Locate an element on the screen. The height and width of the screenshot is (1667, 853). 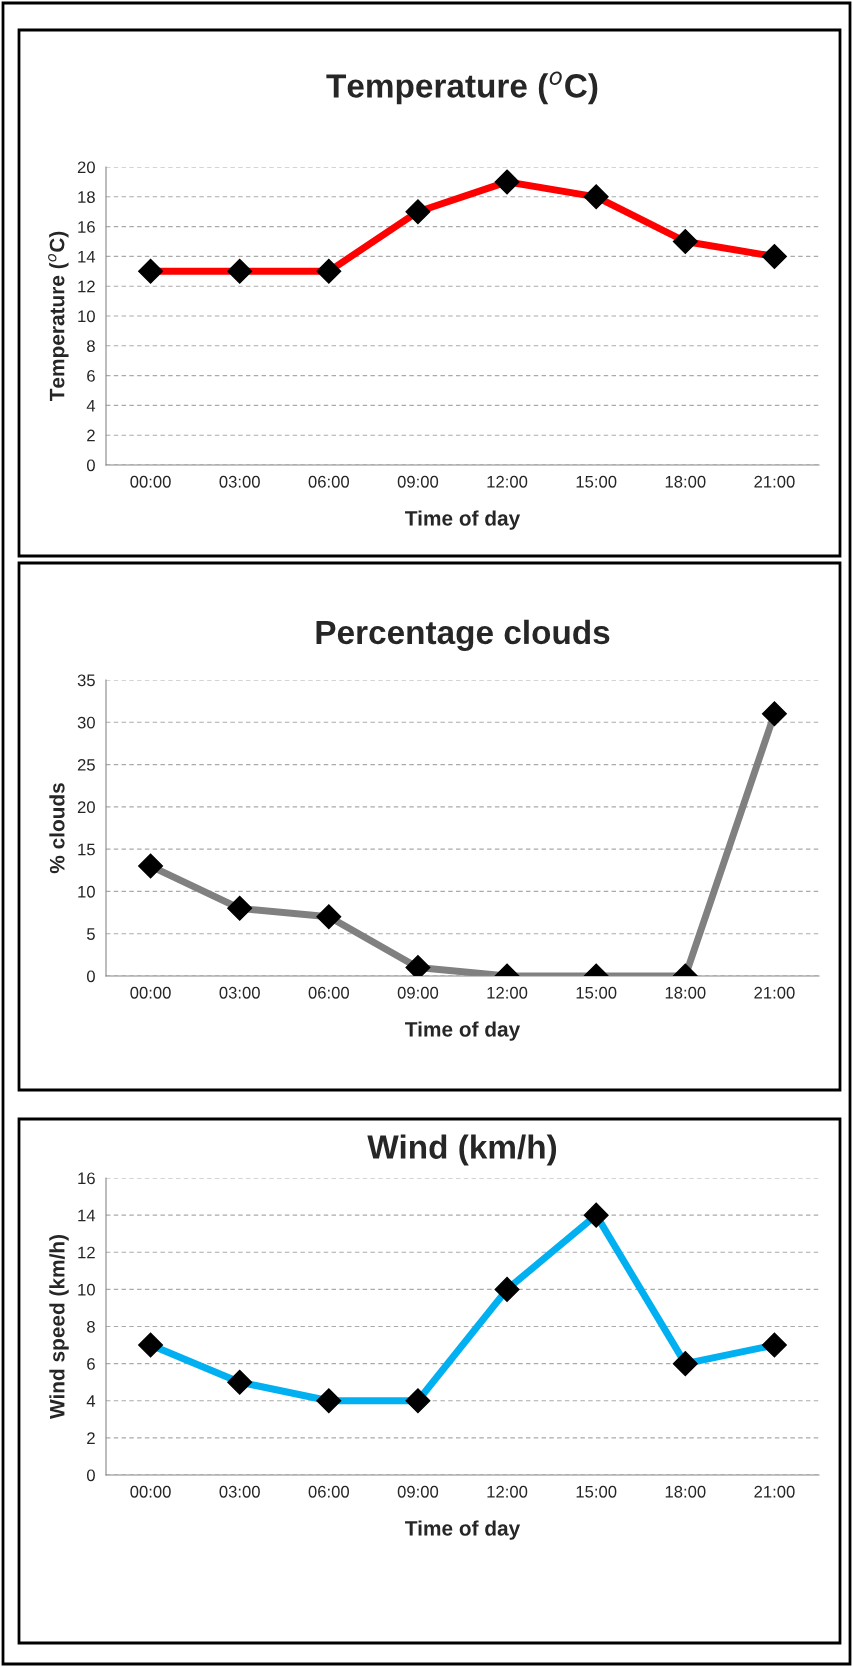
chart-title: Percentage clouds is located at coordinates (463, 635).